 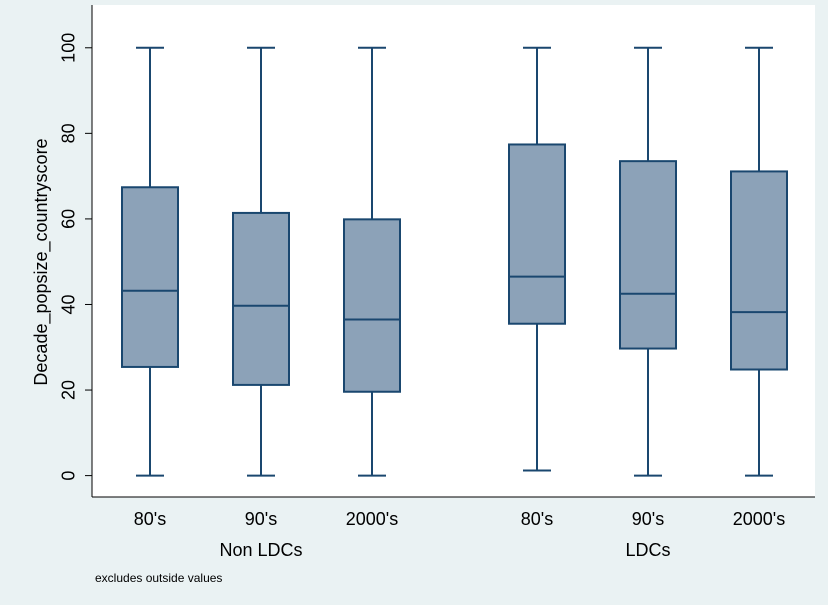 What do you see at coordinates (69, 304) in the screenshot?
I see `y-tick-label: 40` at bounding box center [69, 304].